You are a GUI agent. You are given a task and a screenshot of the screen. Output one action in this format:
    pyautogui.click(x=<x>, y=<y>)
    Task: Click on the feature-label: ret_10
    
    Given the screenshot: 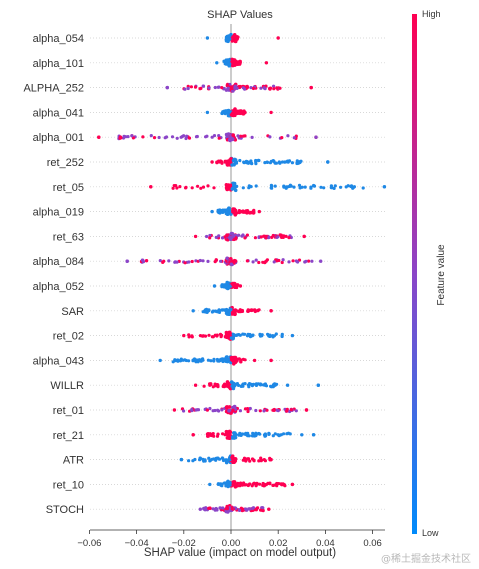 What is the action you would take?
    pyautogui.click(x=68, y=485)
    